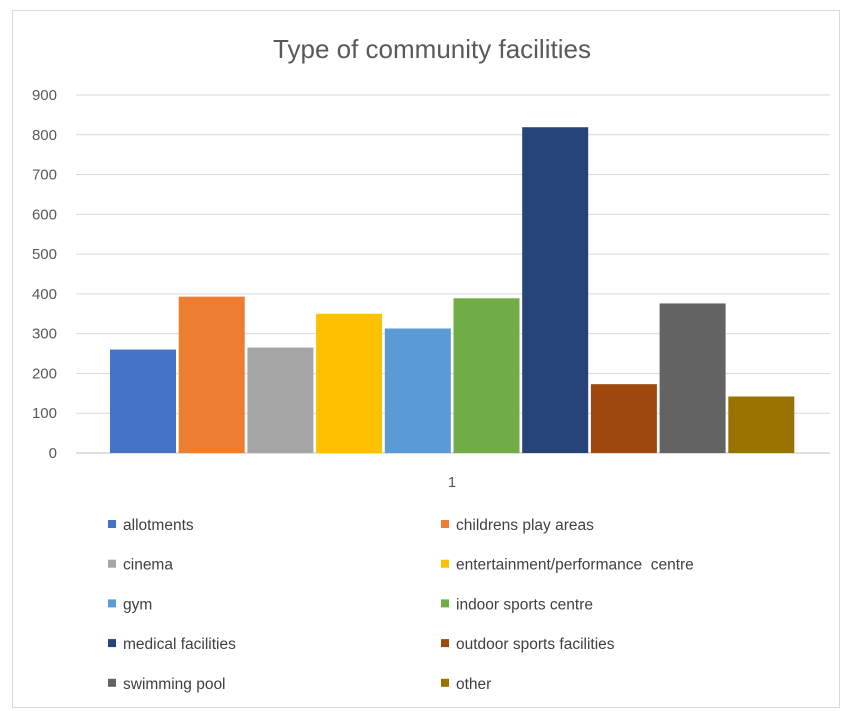 The width and height of the screenshot is (843, 711). Describe the element at coordinates (44, 413) in the screenshot. I see `y-tick-label: 100` at that location.